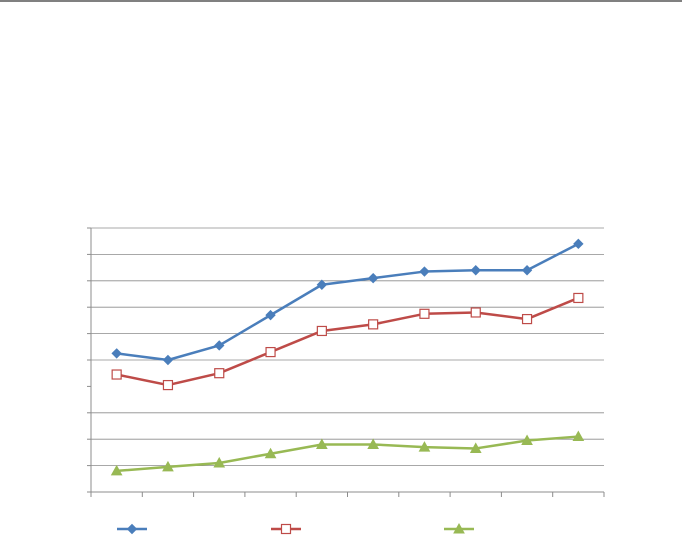  I want to click on legend, so click(295, 528).